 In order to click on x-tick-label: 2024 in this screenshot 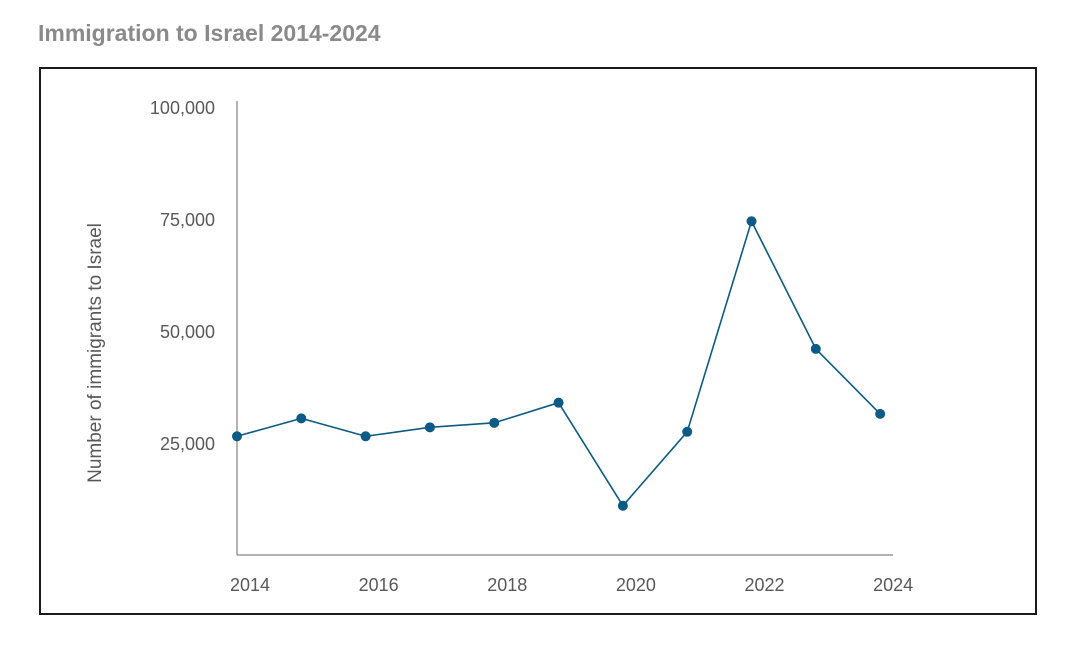, I will do `click(893, 585)`.